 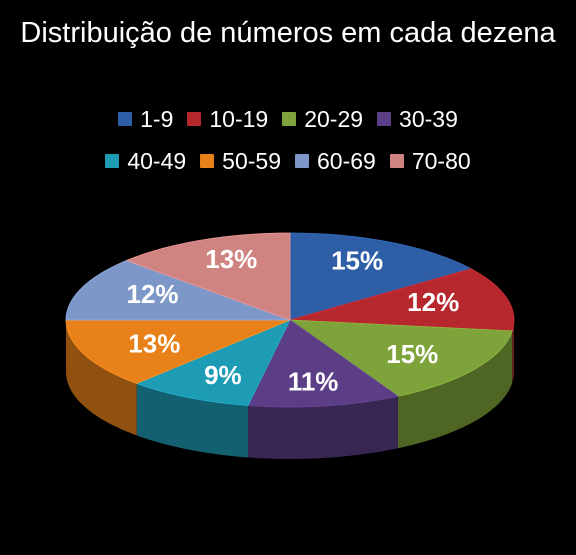 I want to click on data-label-60-69: 12%, so click(x=153, y=294).